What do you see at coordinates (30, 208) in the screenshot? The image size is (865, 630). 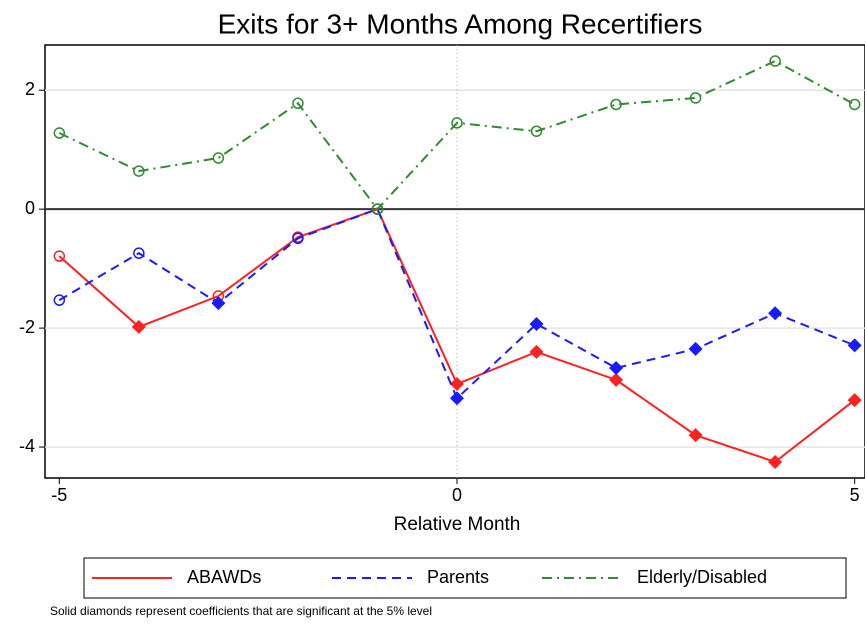 I see `y-tick-label: 0` at bounding box center [30, 208].